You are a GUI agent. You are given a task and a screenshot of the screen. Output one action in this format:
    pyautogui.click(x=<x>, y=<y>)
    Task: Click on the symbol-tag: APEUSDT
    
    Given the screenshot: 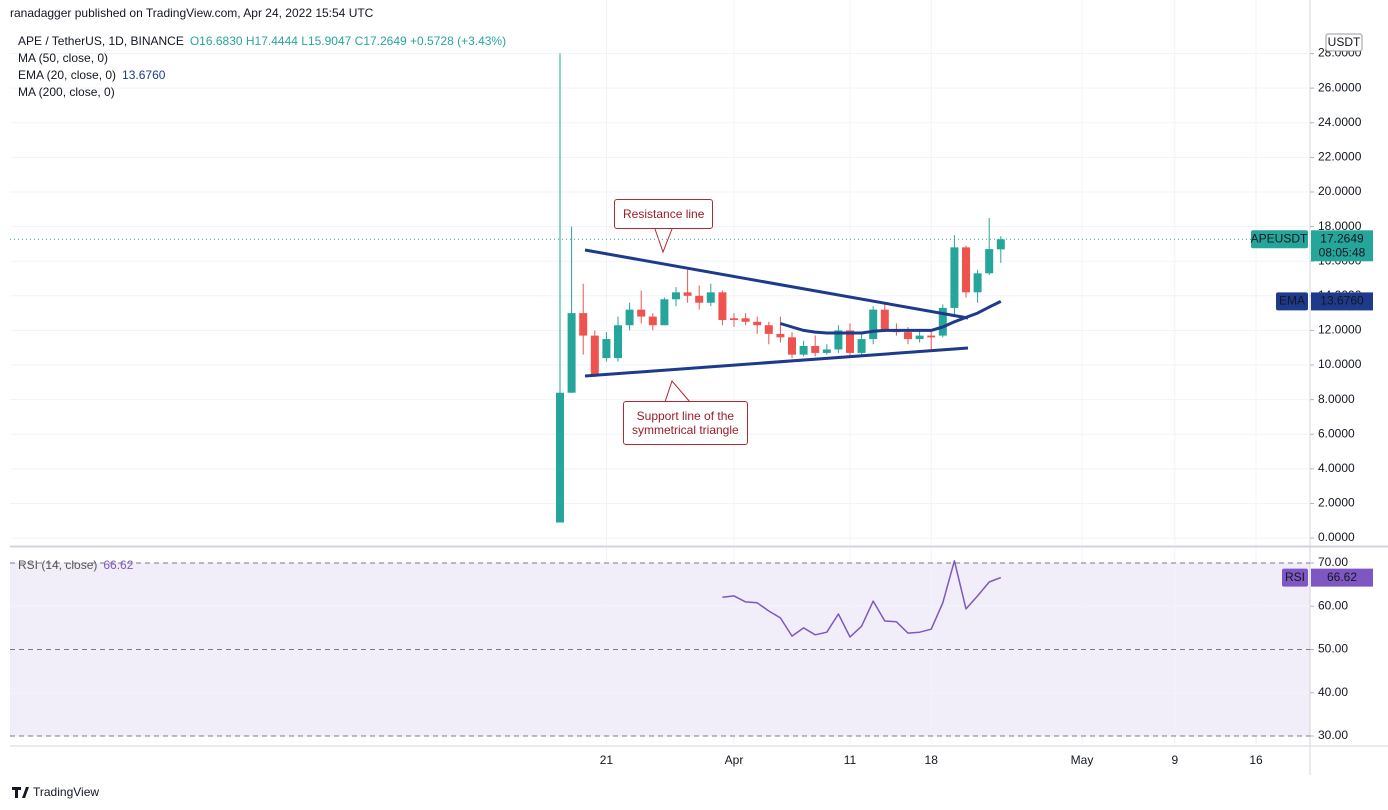 What is the action you would take?
    pyautogui.click(x=1279, y=238)
    